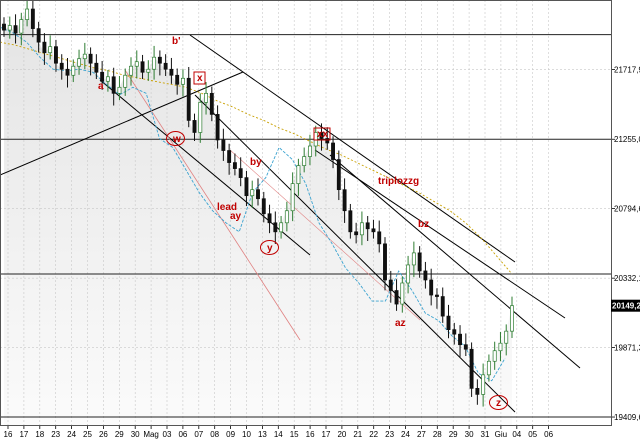 The width and height of the screenshot is (640, 443). I want to click on x-tick-label: 23, so click(389, 434).